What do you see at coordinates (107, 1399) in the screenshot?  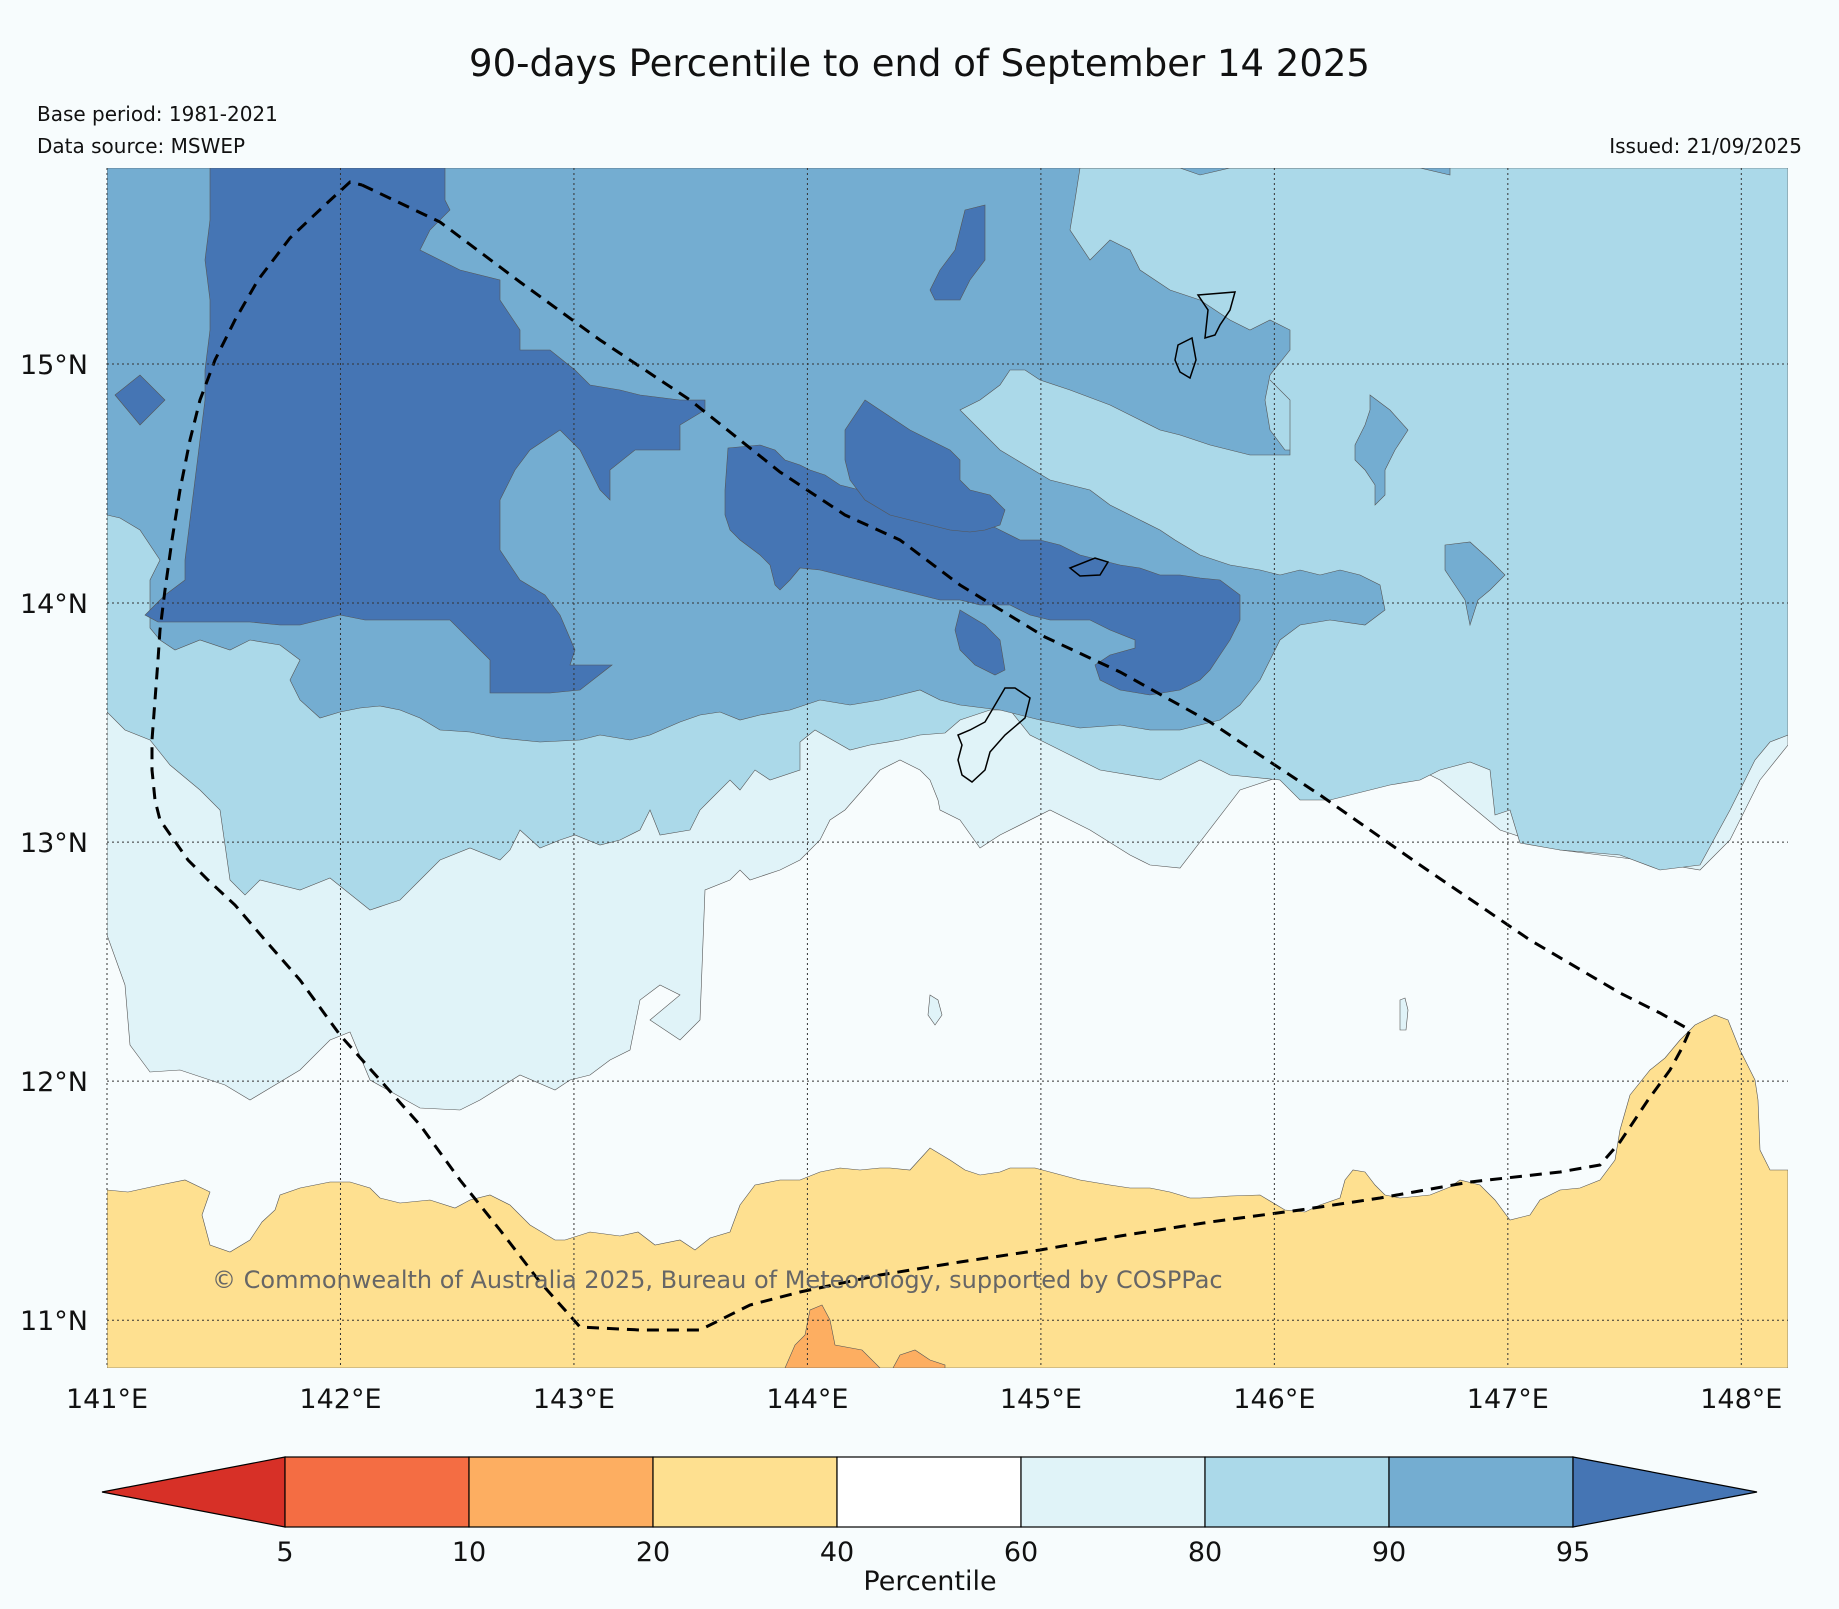 I see `lon-tick-label: 141°E` at bounding box center [107, 1399].